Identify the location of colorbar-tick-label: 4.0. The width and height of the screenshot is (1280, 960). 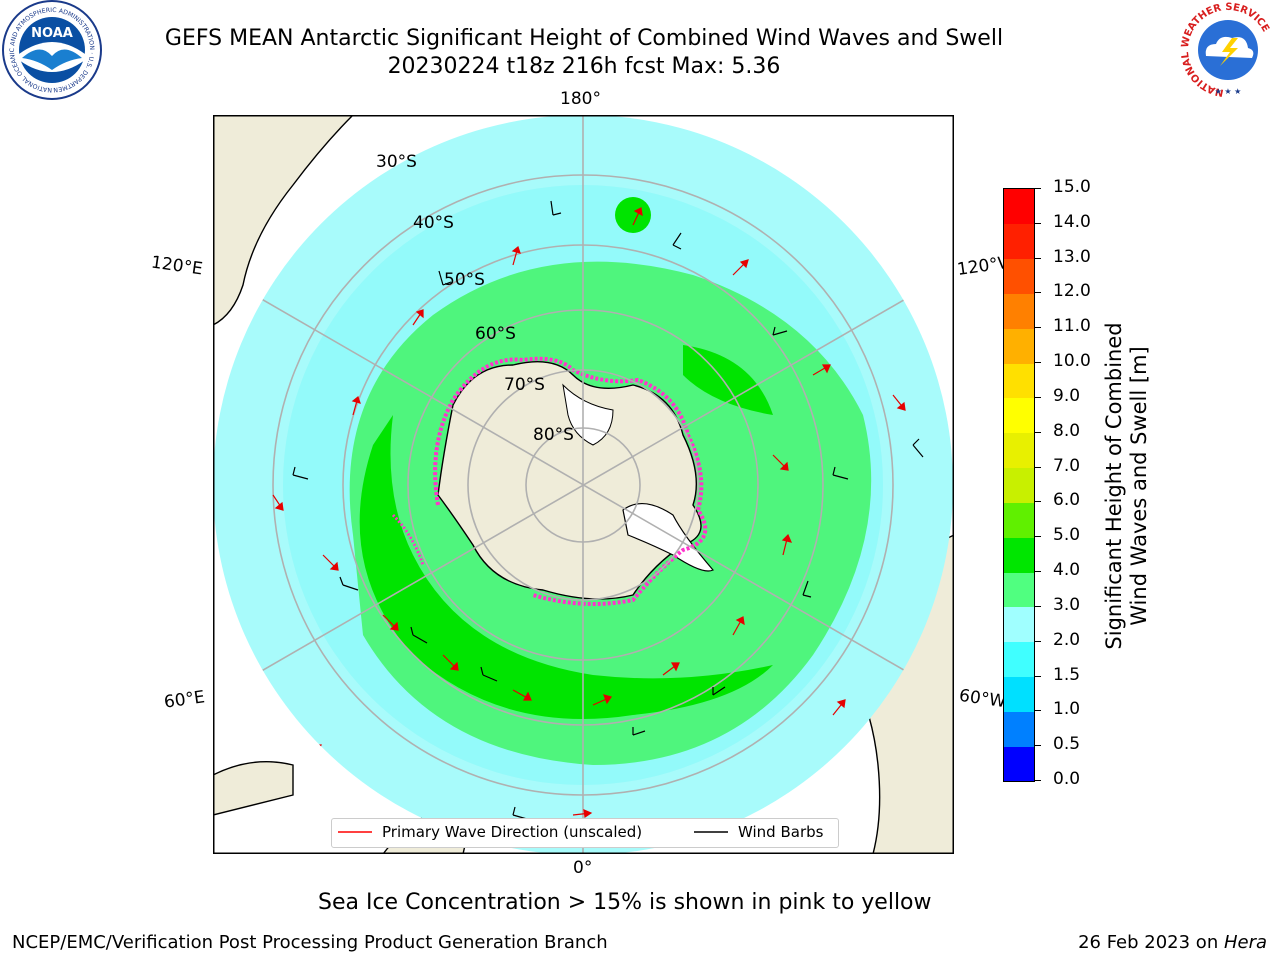
(1067, 570).